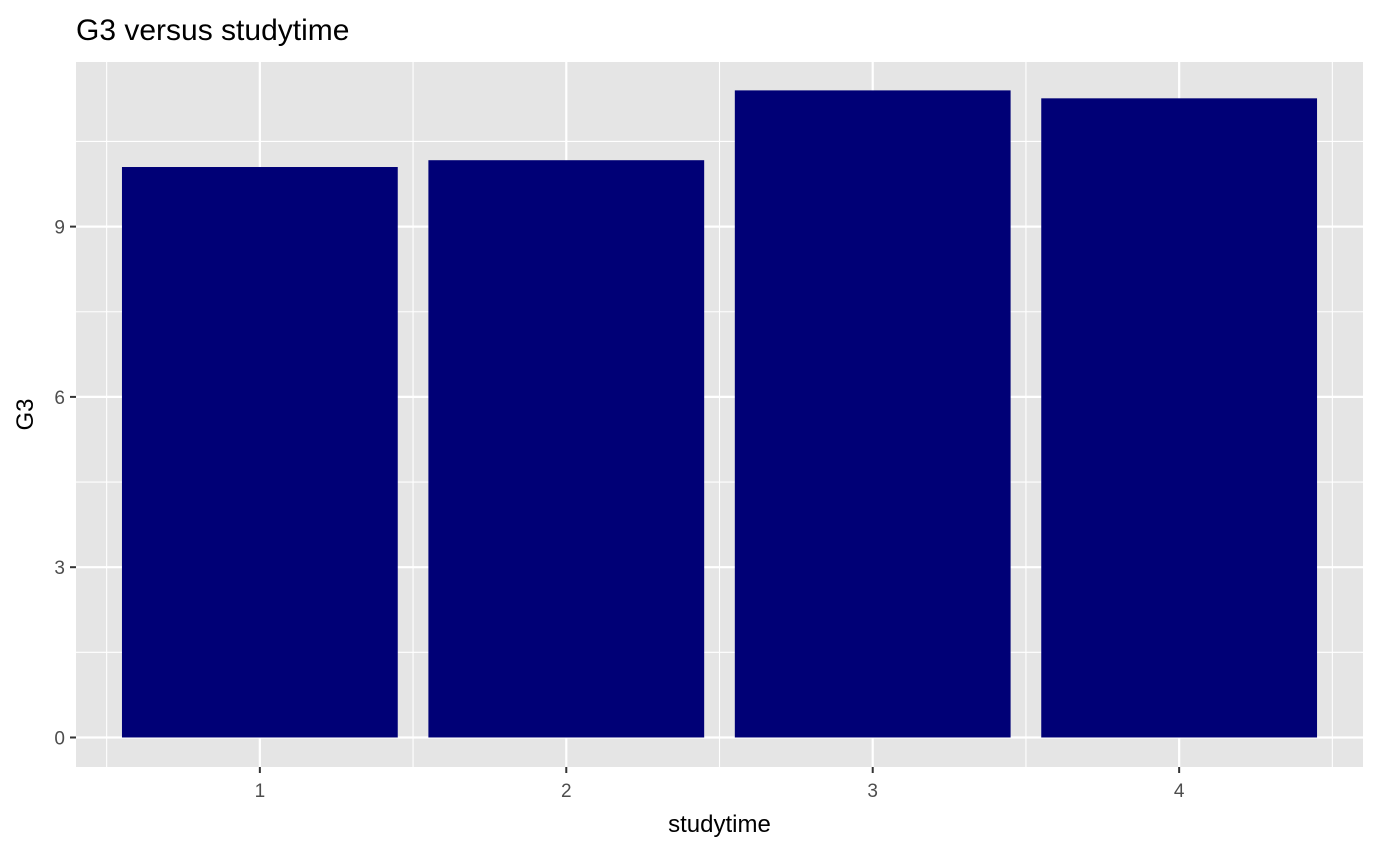 The image size is (1378, 851). Describe the element at coordinates (65, 483) in the screenshot. I see `y-axis: 0 3 6 9` at that location.